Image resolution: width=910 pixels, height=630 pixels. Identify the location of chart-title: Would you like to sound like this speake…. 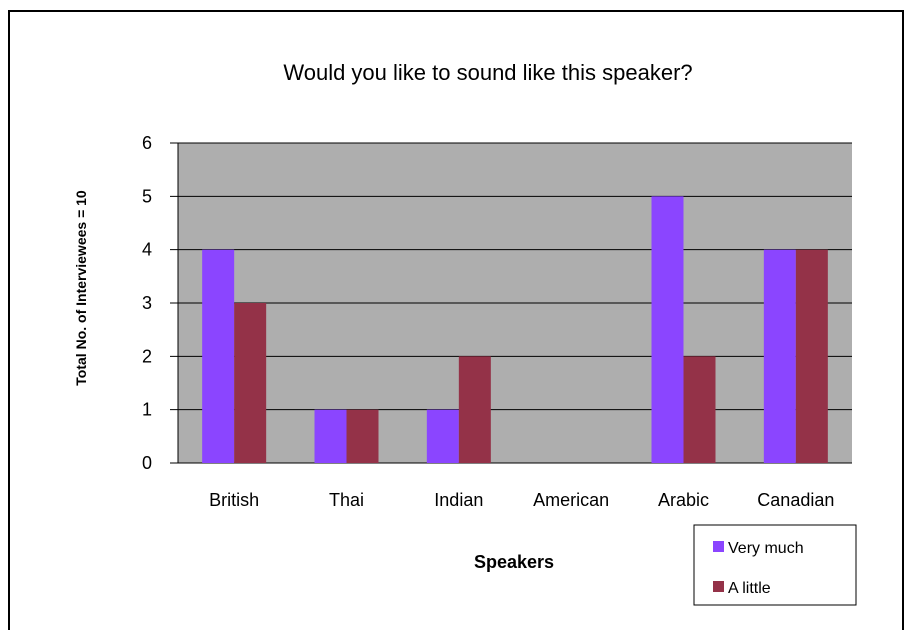
(487, 72).